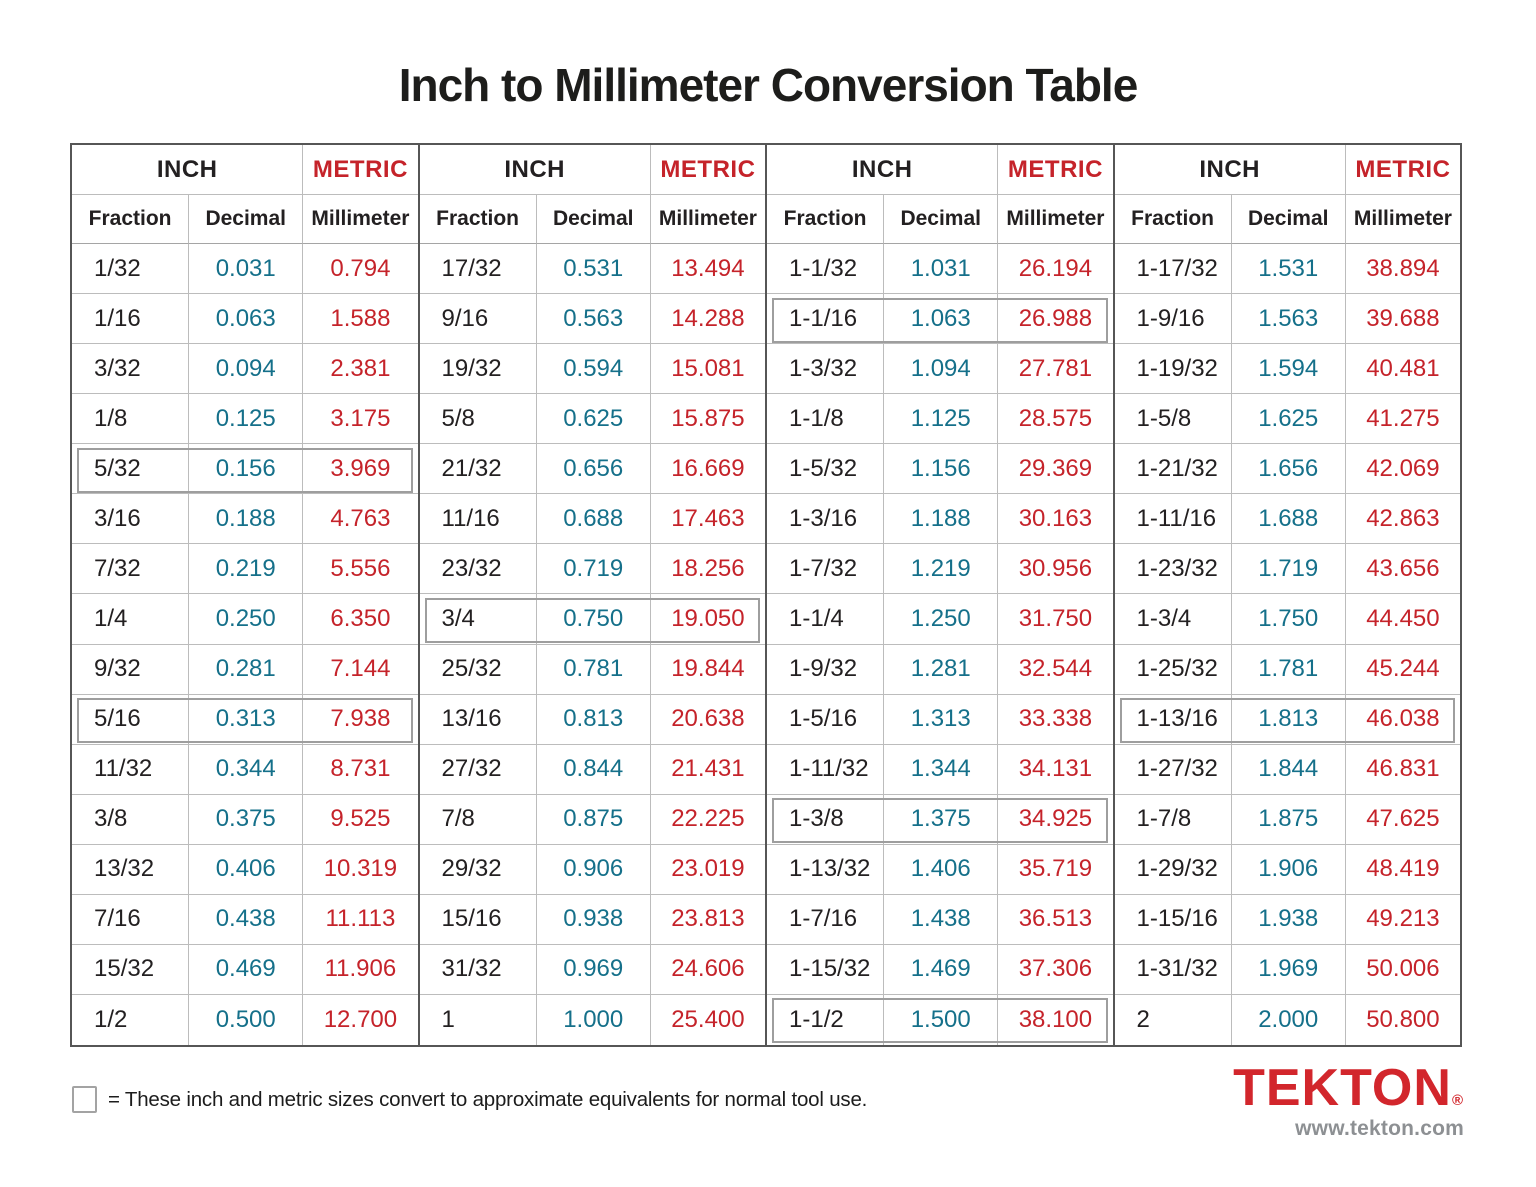 The width and height of the screenshot is (1536, 1187). Describe the element at coordinates (941, 919) in the screenshot. I see `decimal-cell: 1.438` at that location.